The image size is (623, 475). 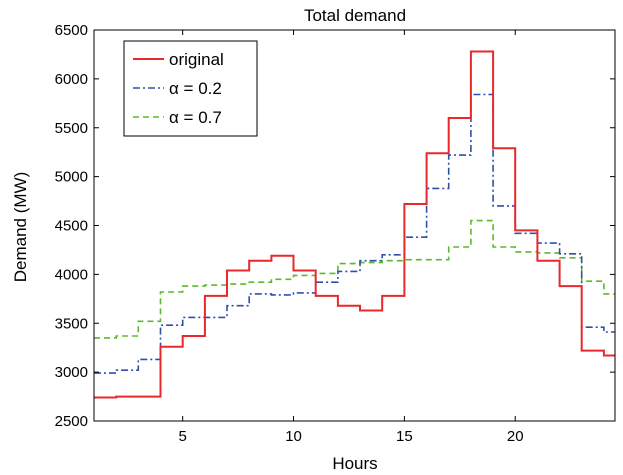 What do you see at coordinates (183, 436) in the screenshot?
I see `x-tick-label: 5` at bounding box center [183, 436].